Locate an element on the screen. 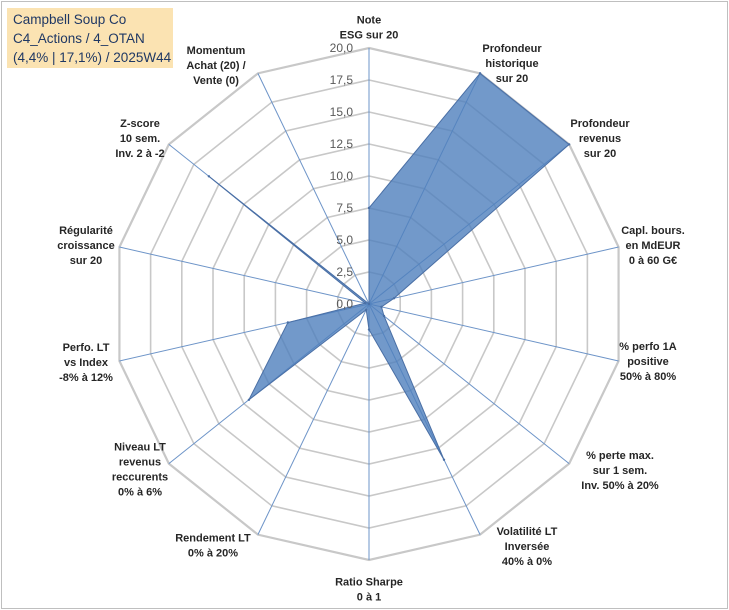 This screenshot has width=729, height=610. performance-week: (4,4% | 17,1%) / 2025W44 is located at coordinates (92, 57).